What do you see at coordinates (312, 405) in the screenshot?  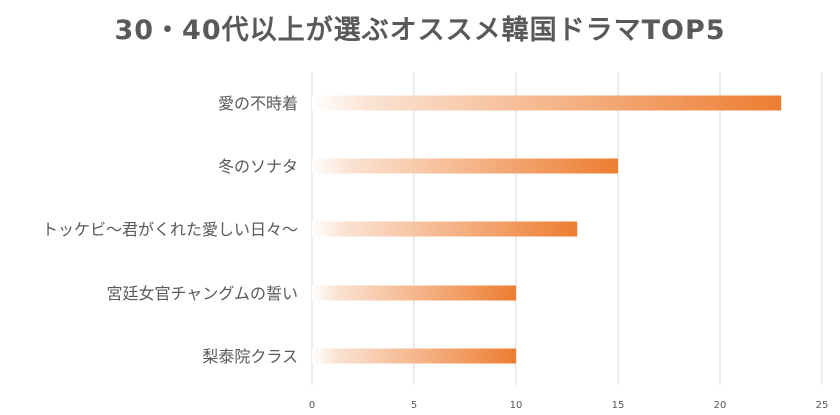 I see `x-tick-label: 0` at bounding box center [312, 405].